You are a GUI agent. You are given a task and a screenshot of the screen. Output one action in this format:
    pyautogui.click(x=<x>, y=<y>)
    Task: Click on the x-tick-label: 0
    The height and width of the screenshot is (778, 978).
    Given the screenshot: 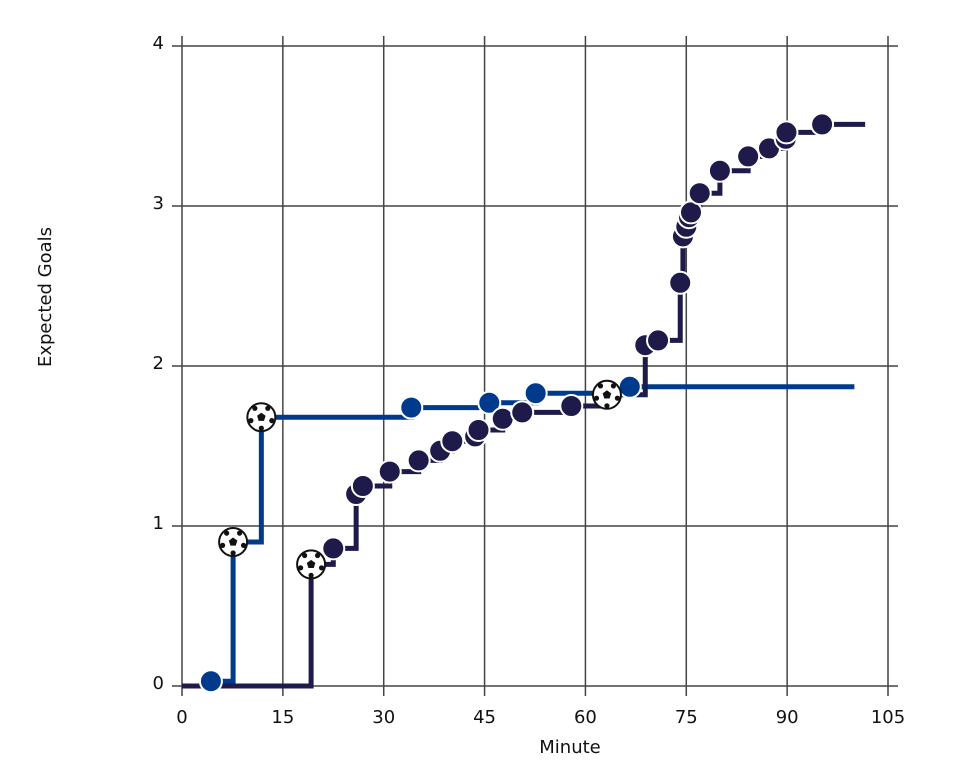 What is the action you would take?
    pyautogui.click(x=181, y=717)
    